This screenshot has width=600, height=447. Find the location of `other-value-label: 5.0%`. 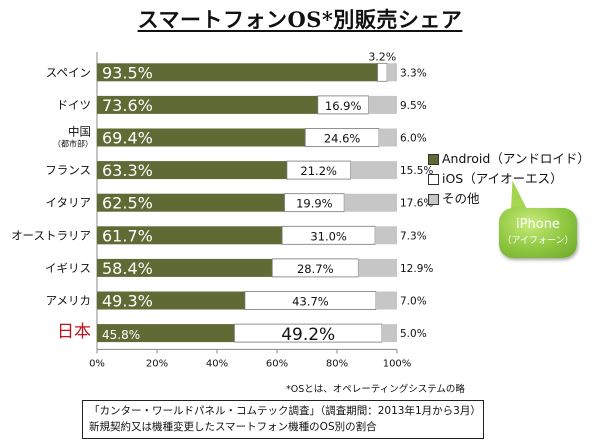

other-value-label: 5.0% is located at coordinates (413, 334).